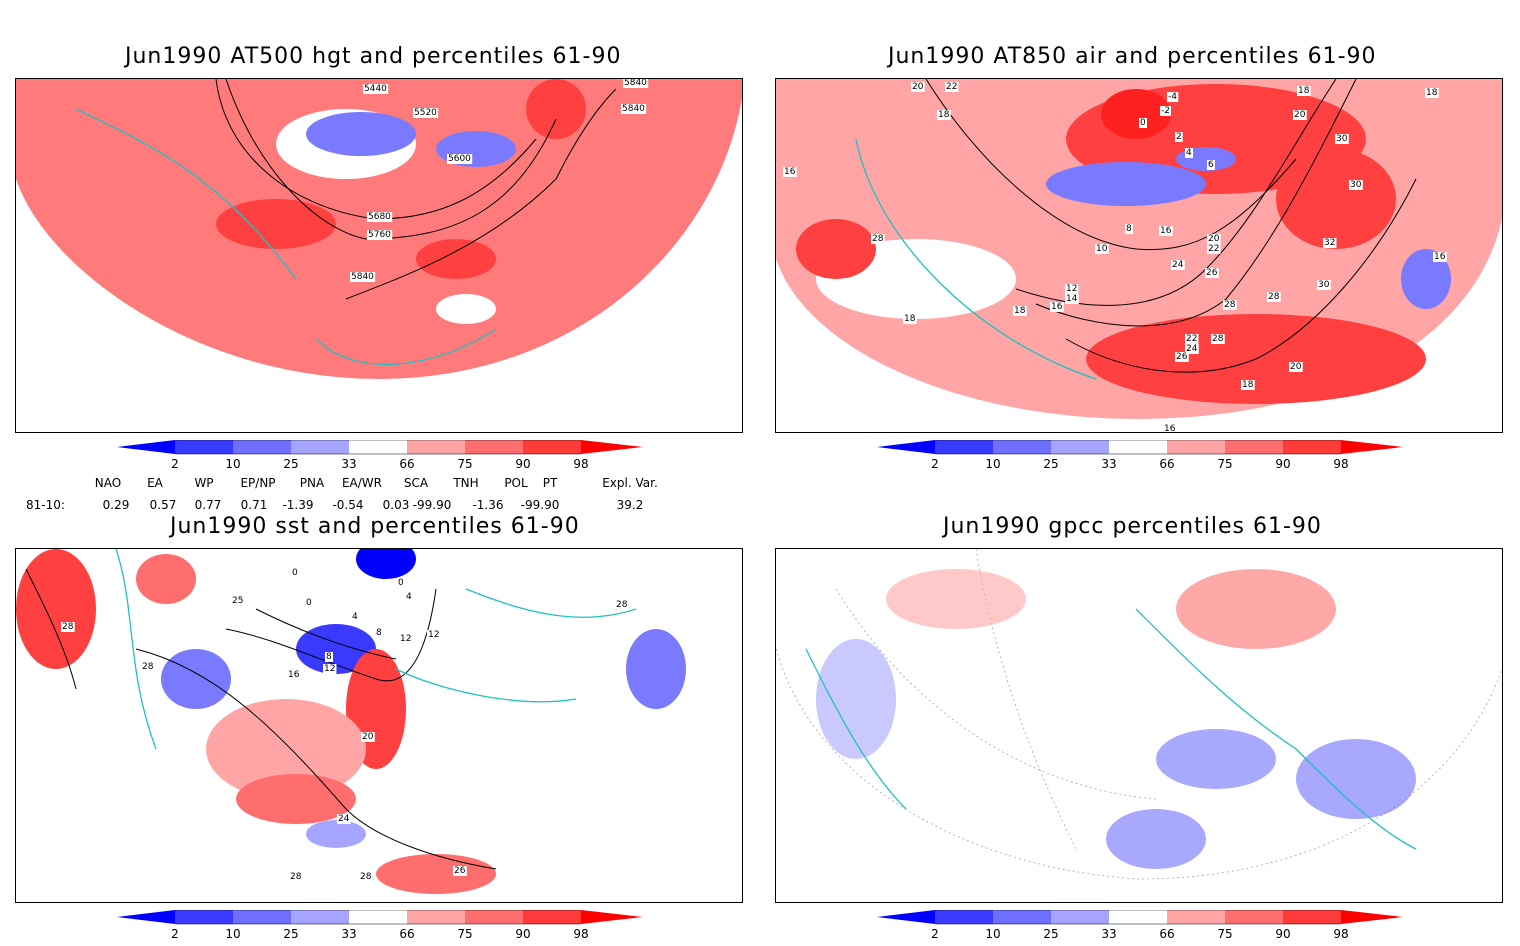  Describe the element at coordinates (1072, 299) in the screenshot. I see `contour-label: 14` at that location.